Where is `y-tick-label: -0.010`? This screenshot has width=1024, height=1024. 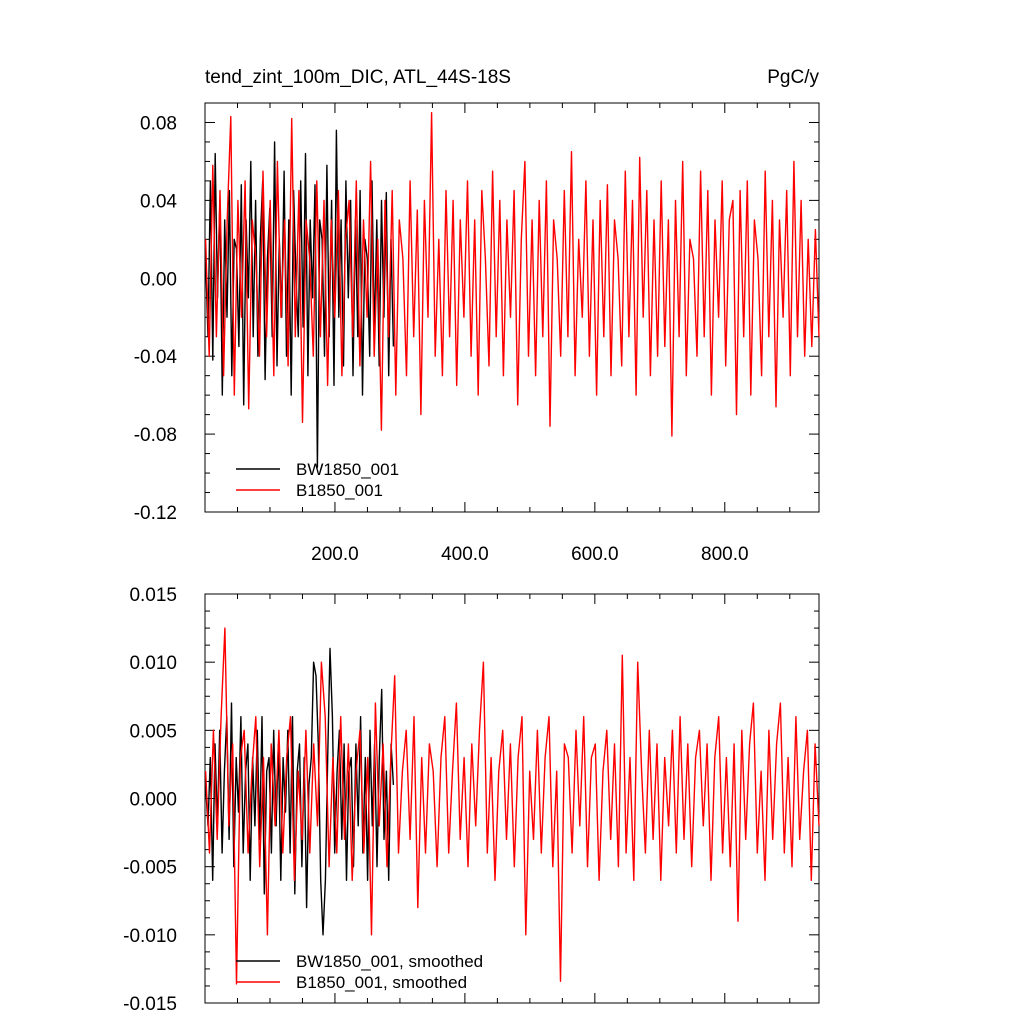 y-tick-label: -0.010 is located at coordinates (150, 936).